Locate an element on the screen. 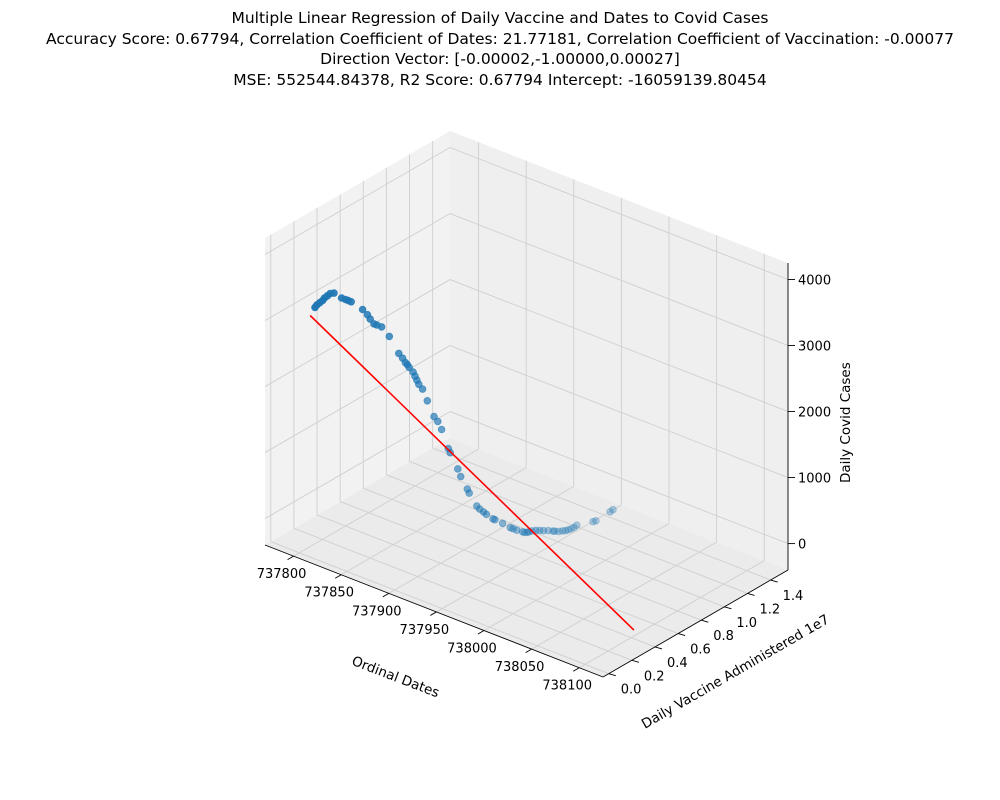  z-tick-label: 3000 is located at coordinates (814, 347).